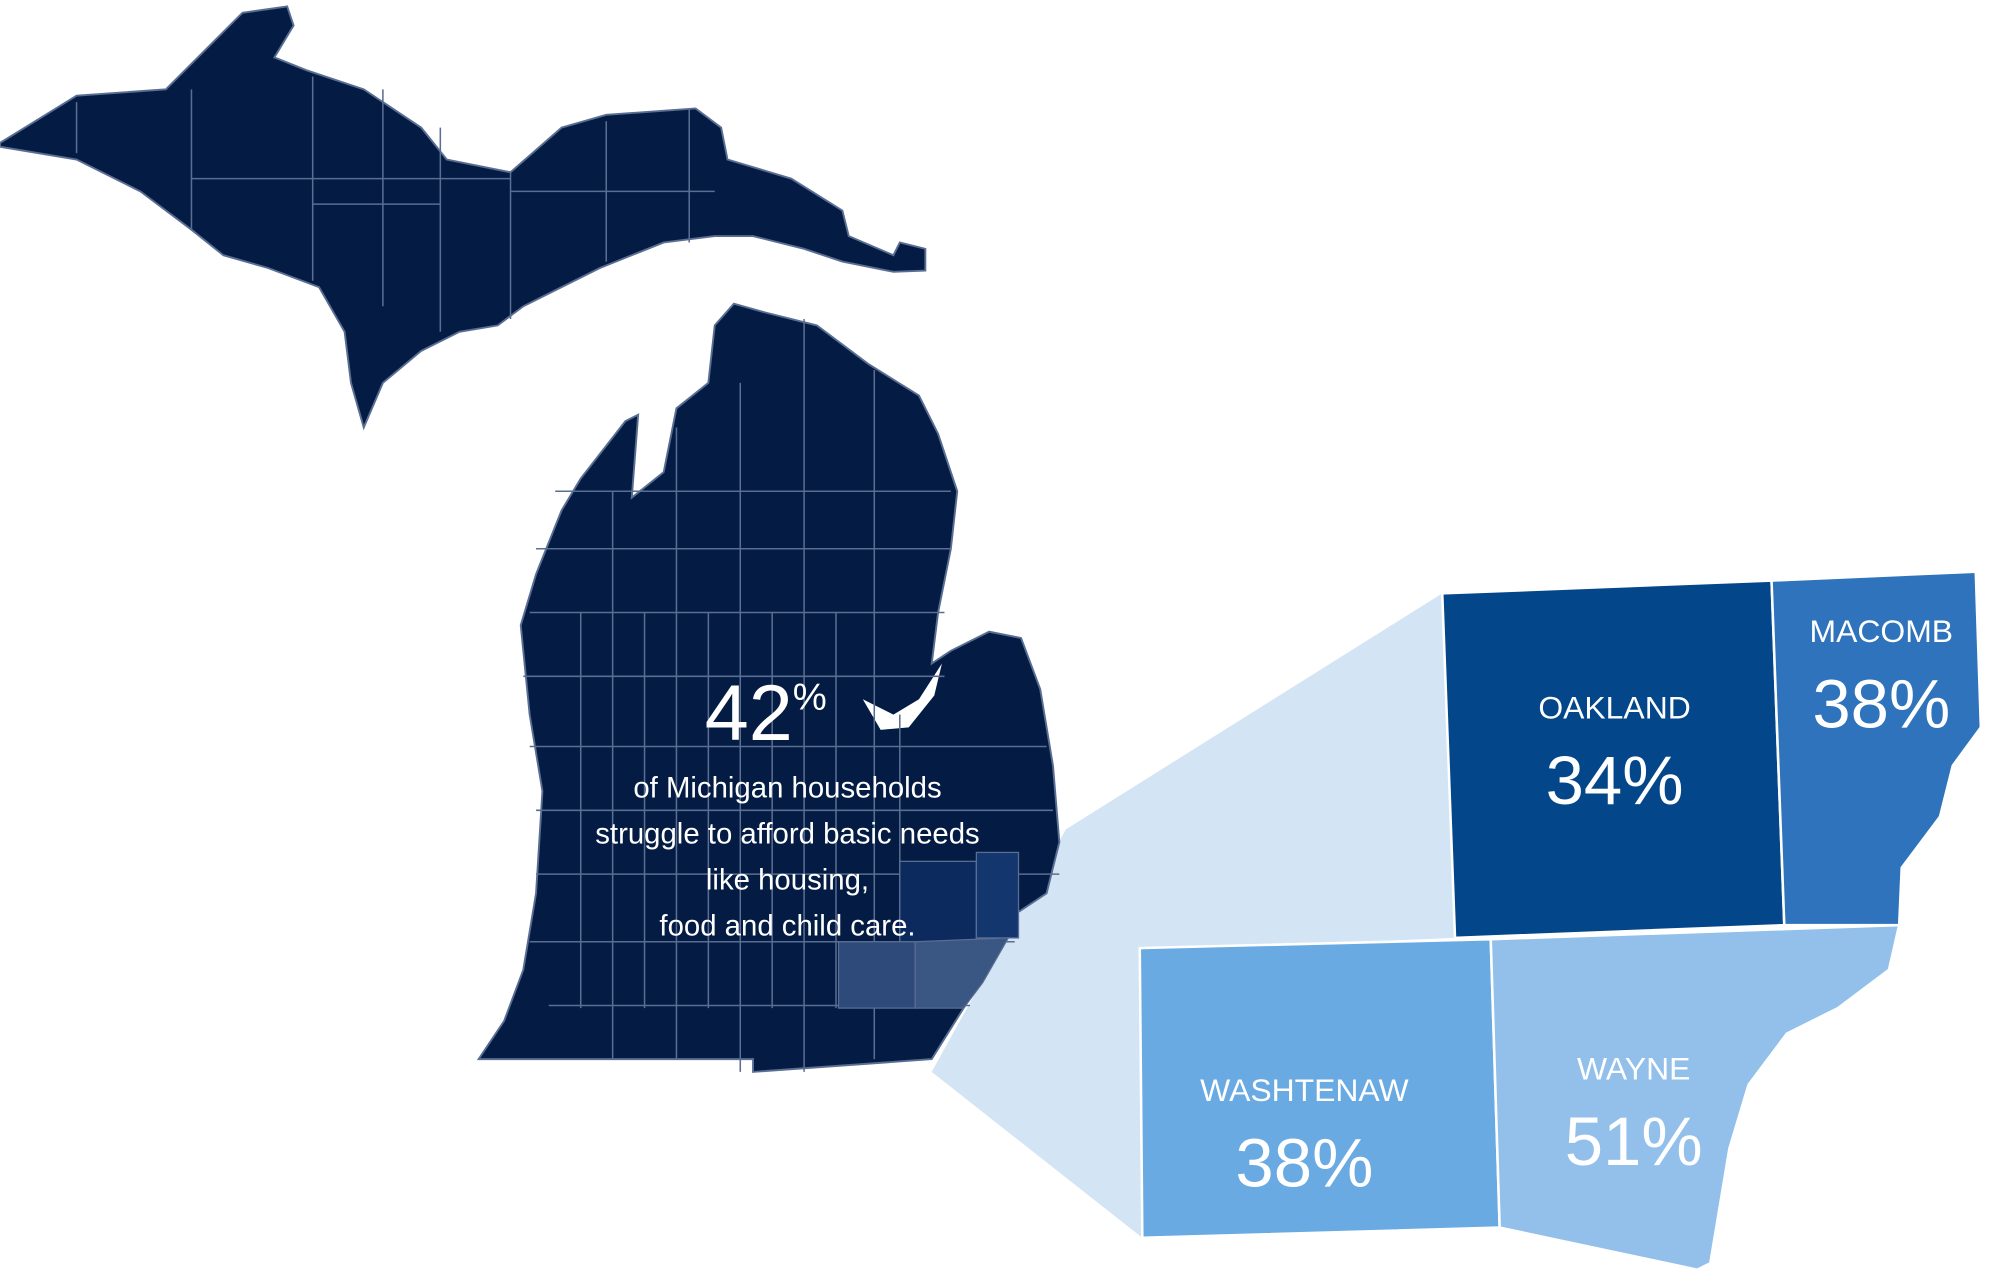 This screenshot has width=2000, height=1285. I want to click on county-value: 34%, so click(1615, 780).